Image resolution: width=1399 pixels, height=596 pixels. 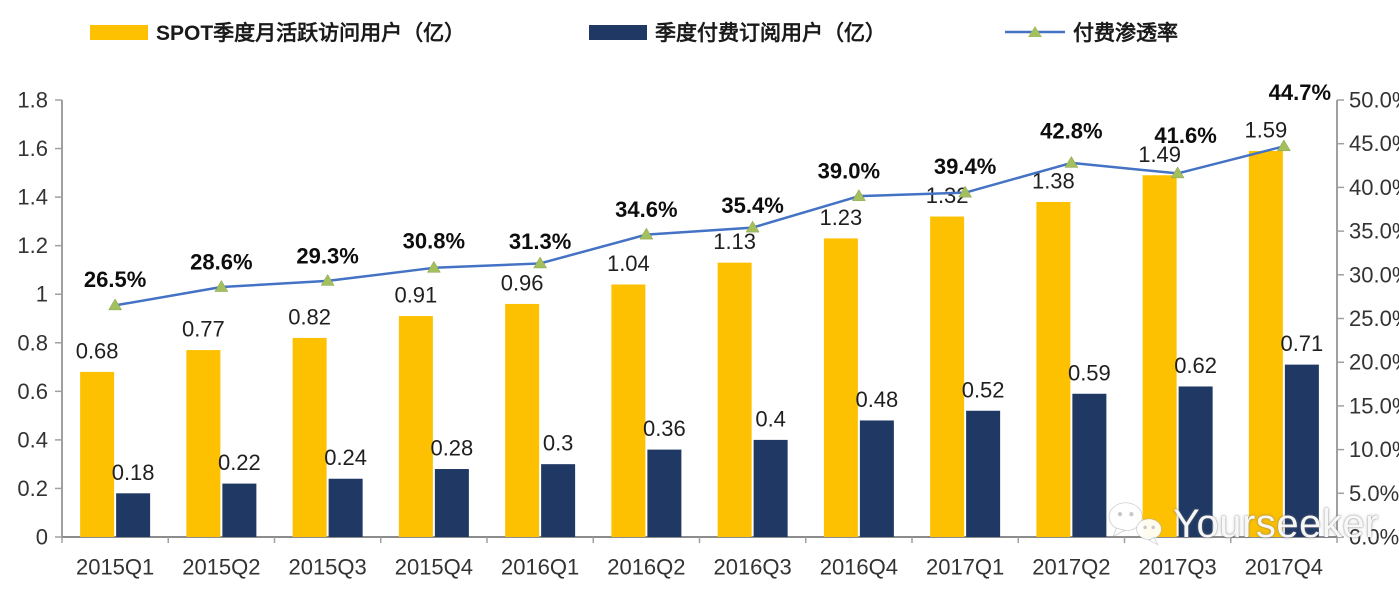 I want to click on x-axis-label: 2016Q2, so click(x=646, y=567).